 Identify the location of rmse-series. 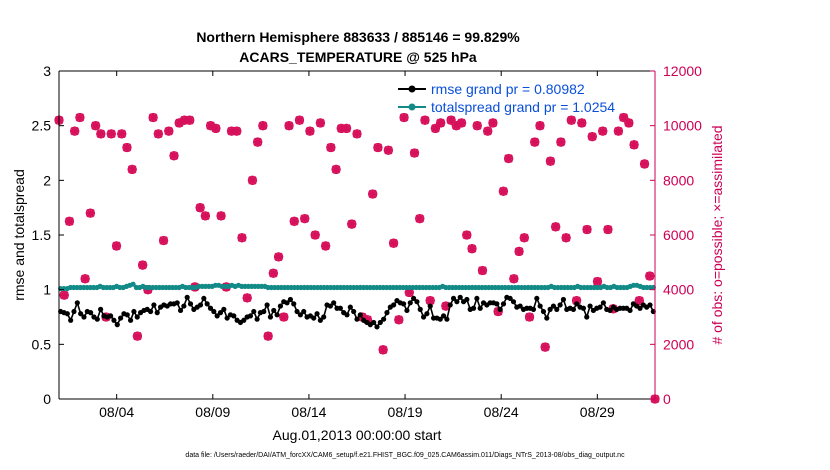
(357, 312).